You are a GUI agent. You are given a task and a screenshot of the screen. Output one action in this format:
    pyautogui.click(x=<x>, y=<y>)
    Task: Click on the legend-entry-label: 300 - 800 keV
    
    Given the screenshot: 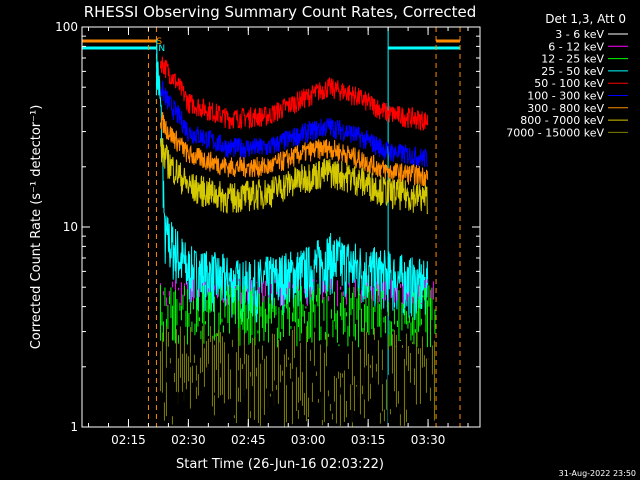 What is the action you would take?
    pyautogui.click(x=565, y=108)
    